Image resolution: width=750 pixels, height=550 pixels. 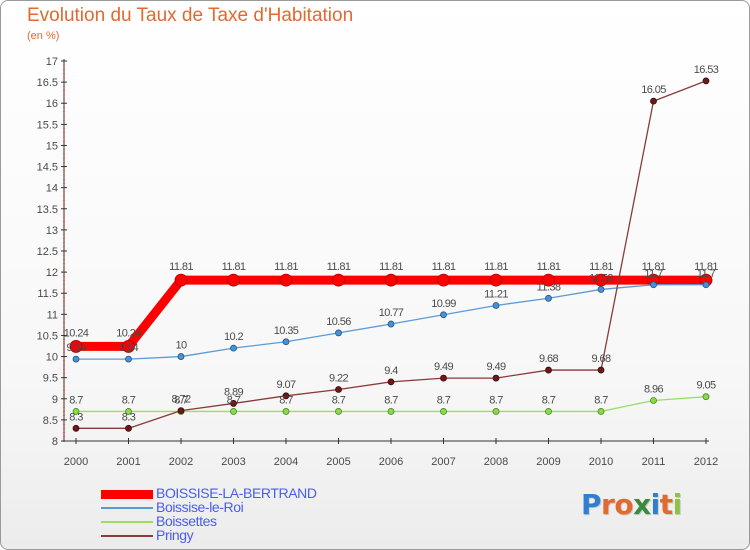 I want to click on x-tick-label: 2012, so click(x=706, y=462).